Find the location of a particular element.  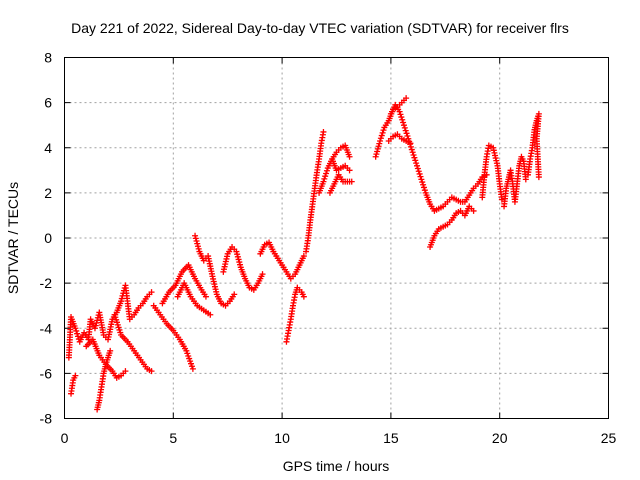

y-tick-label: -4 is located at coordinates (46, 328).